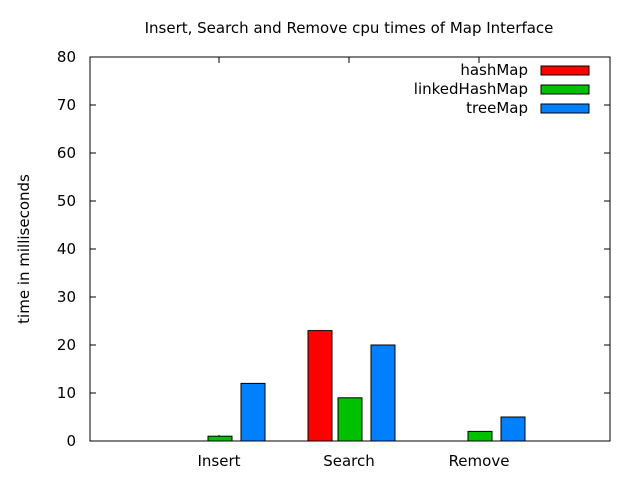 Image resolution: width=640 pixels, height=480 pixels. Describe the element at coordinates (71, 441) in the screenshot. I see `y-tick-label: 0` at that location.